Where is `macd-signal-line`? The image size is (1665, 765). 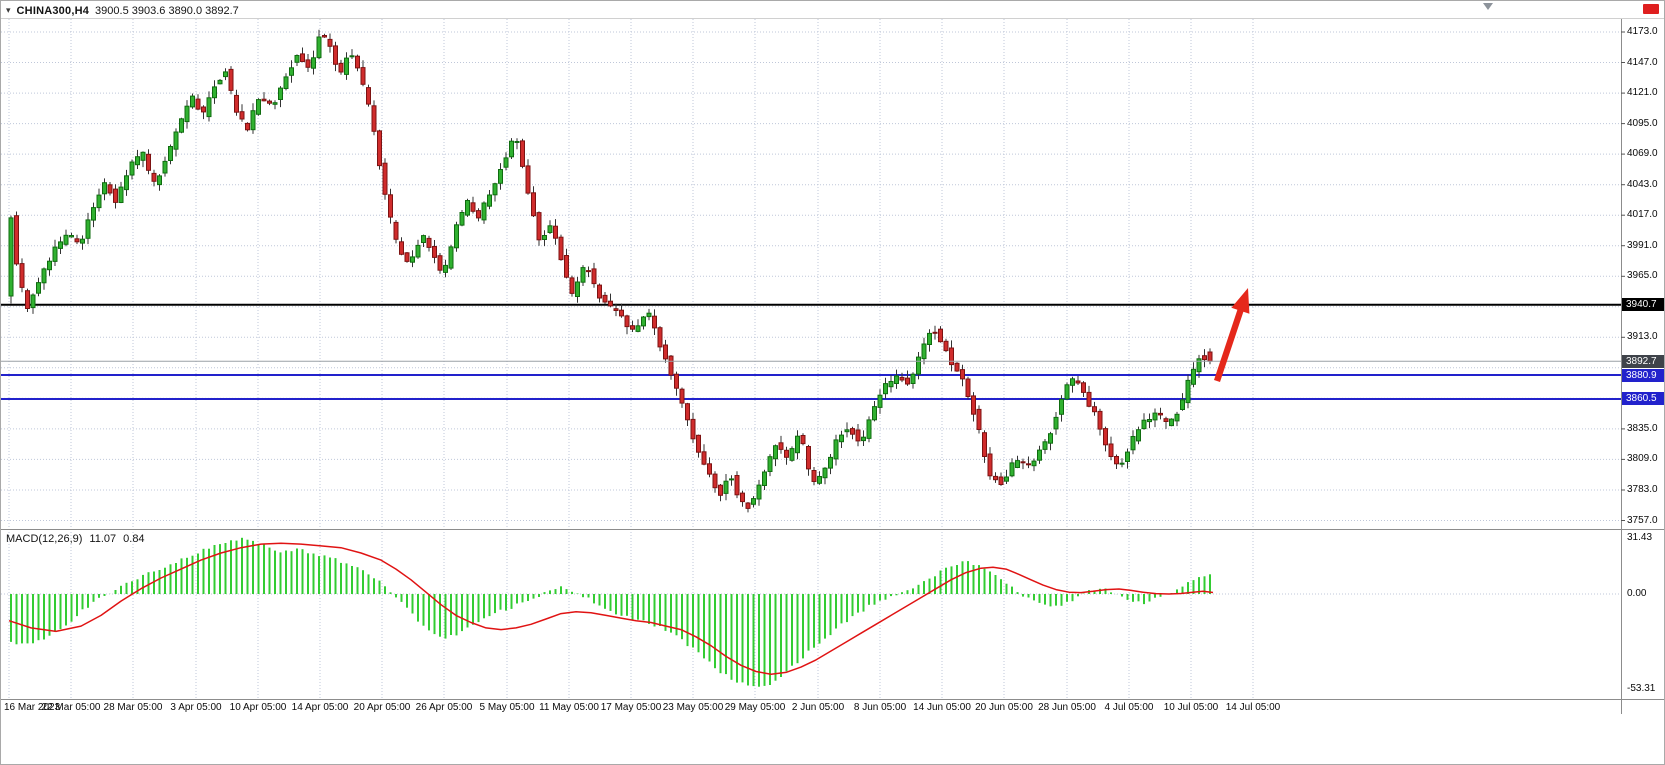 macd-signal-line is located at coordinates (611, 608).